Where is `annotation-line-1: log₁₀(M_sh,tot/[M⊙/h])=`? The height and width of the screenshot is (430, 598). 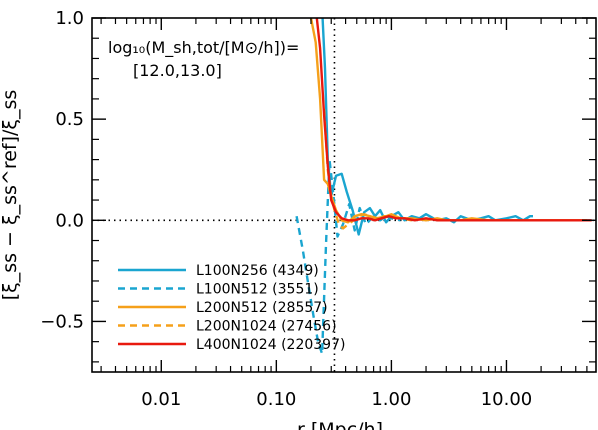 annotation-line-1: log₁₀(M_sh,tot/[M⊙/h])= is located at coordinates (203, 48).